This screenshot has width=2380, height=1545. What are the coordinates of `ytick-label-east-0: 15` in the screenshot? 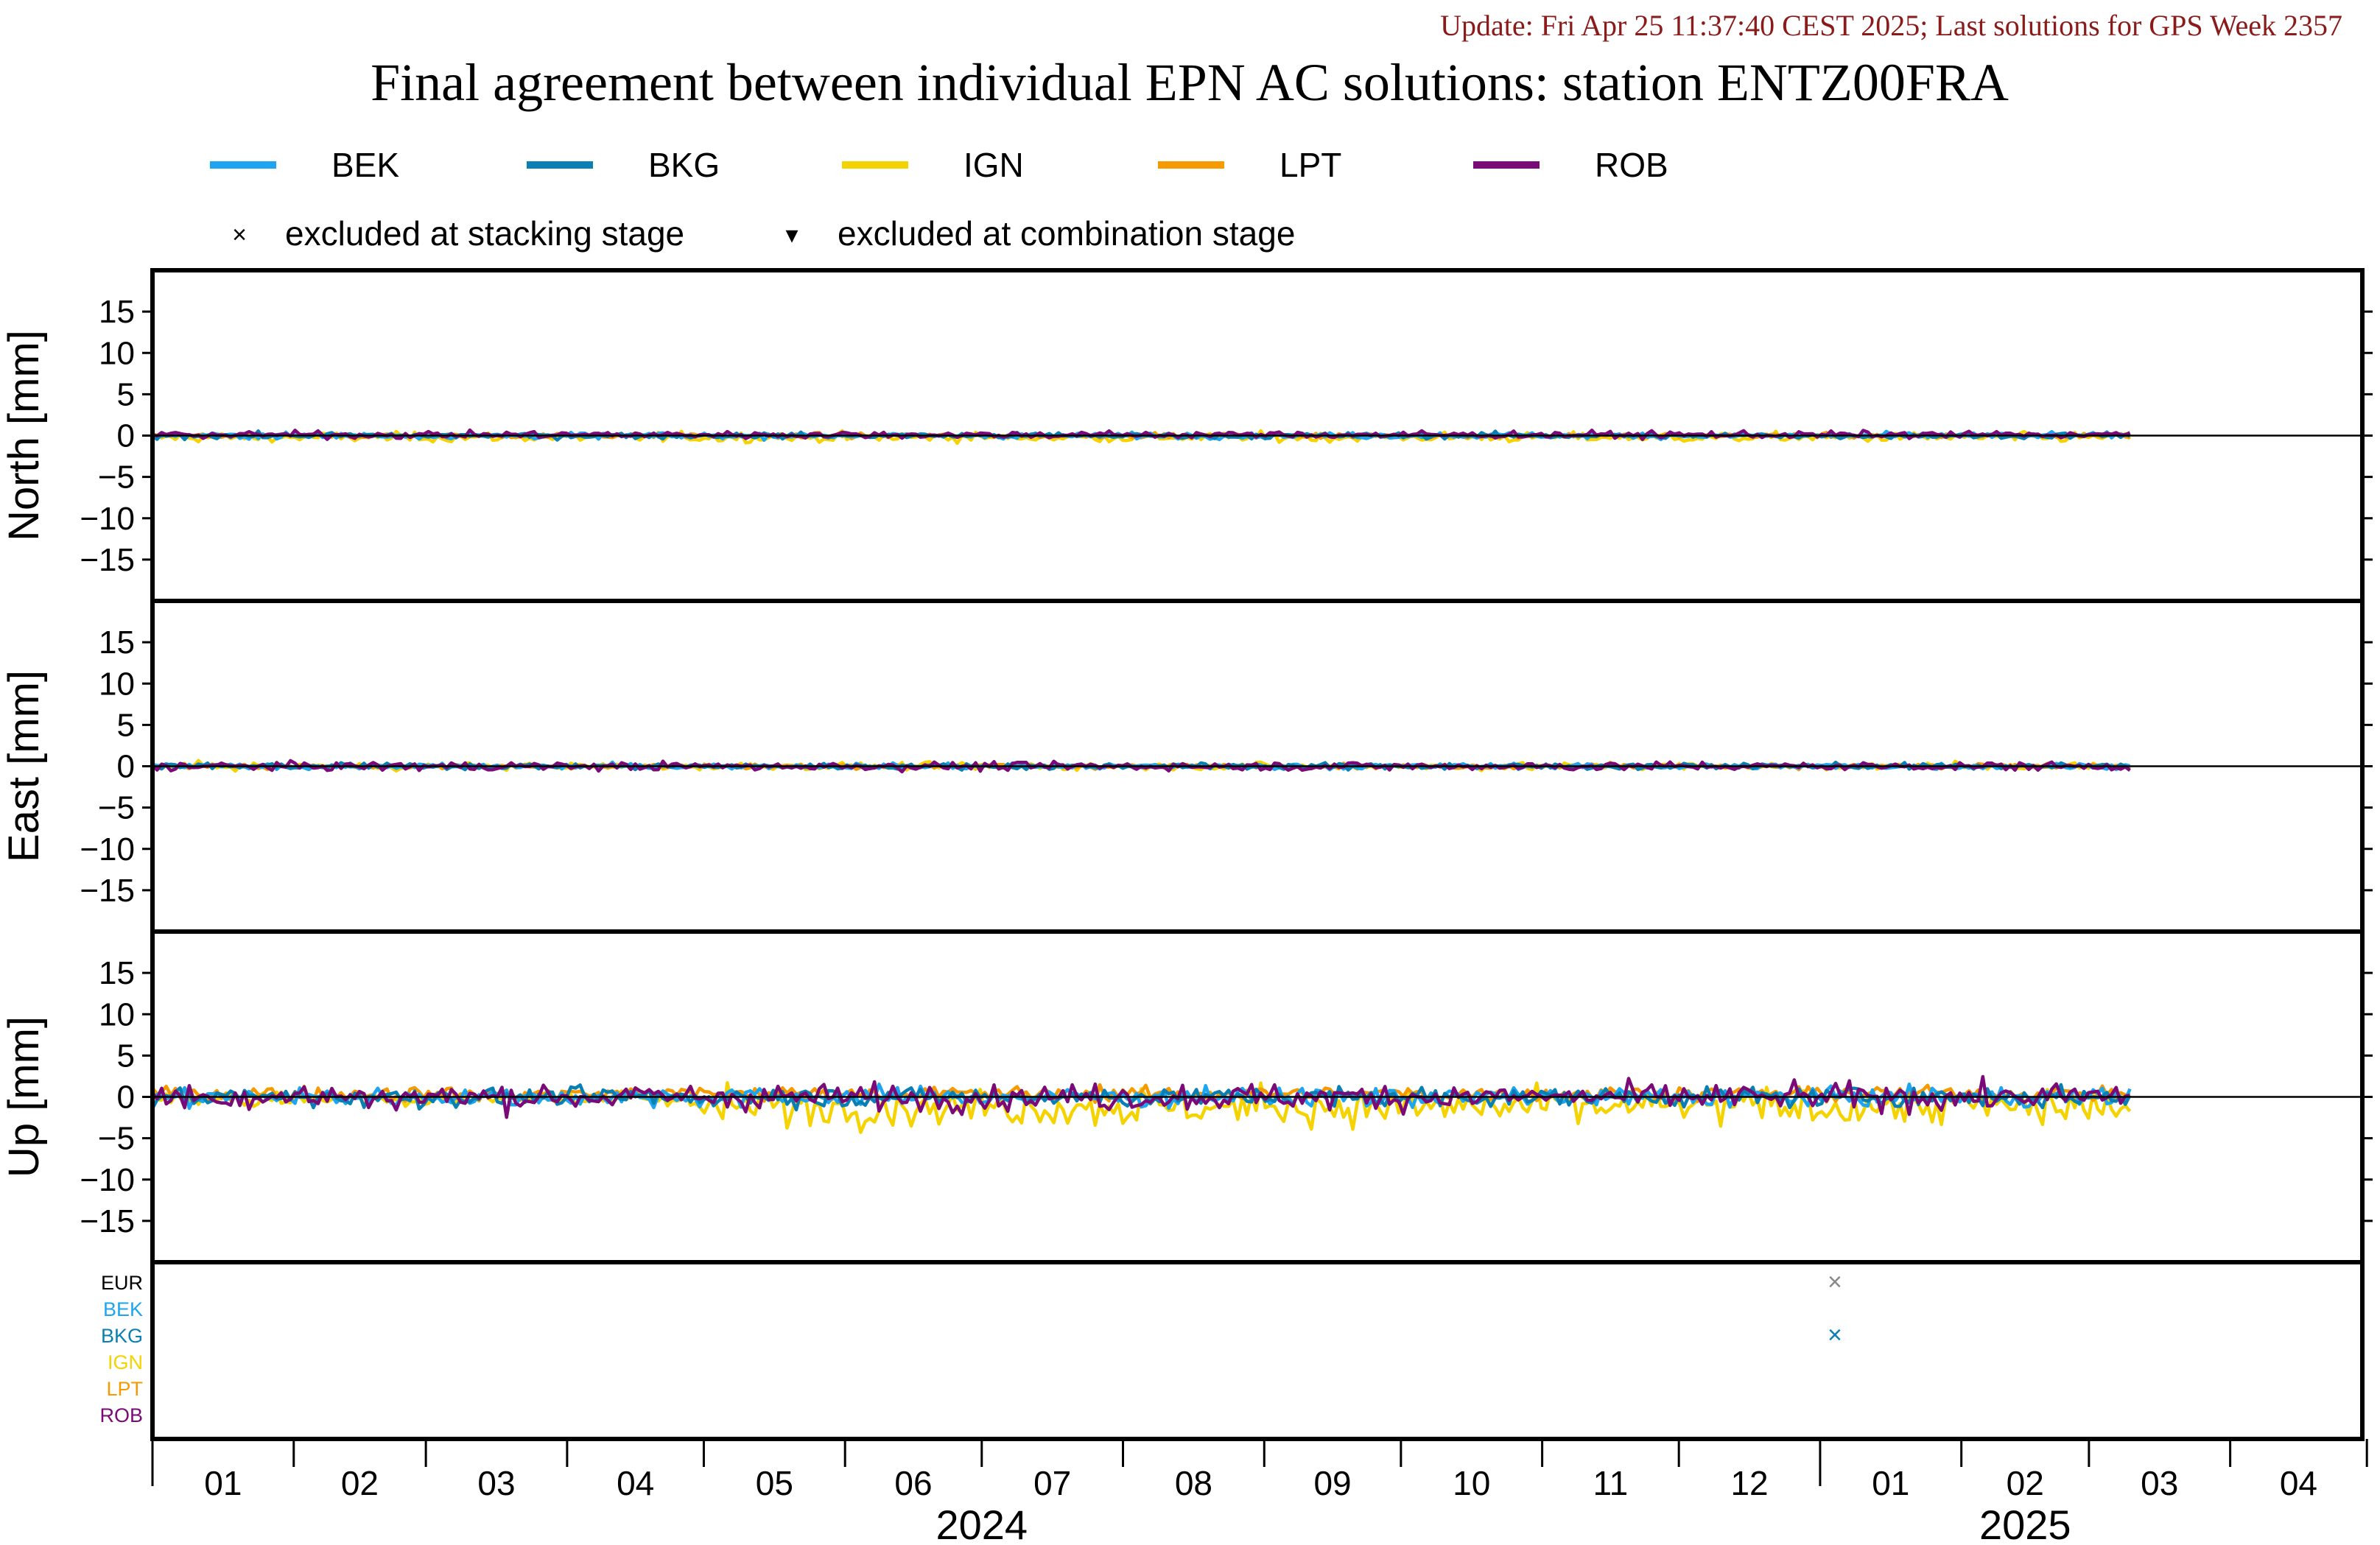 It's located at (117, 642).